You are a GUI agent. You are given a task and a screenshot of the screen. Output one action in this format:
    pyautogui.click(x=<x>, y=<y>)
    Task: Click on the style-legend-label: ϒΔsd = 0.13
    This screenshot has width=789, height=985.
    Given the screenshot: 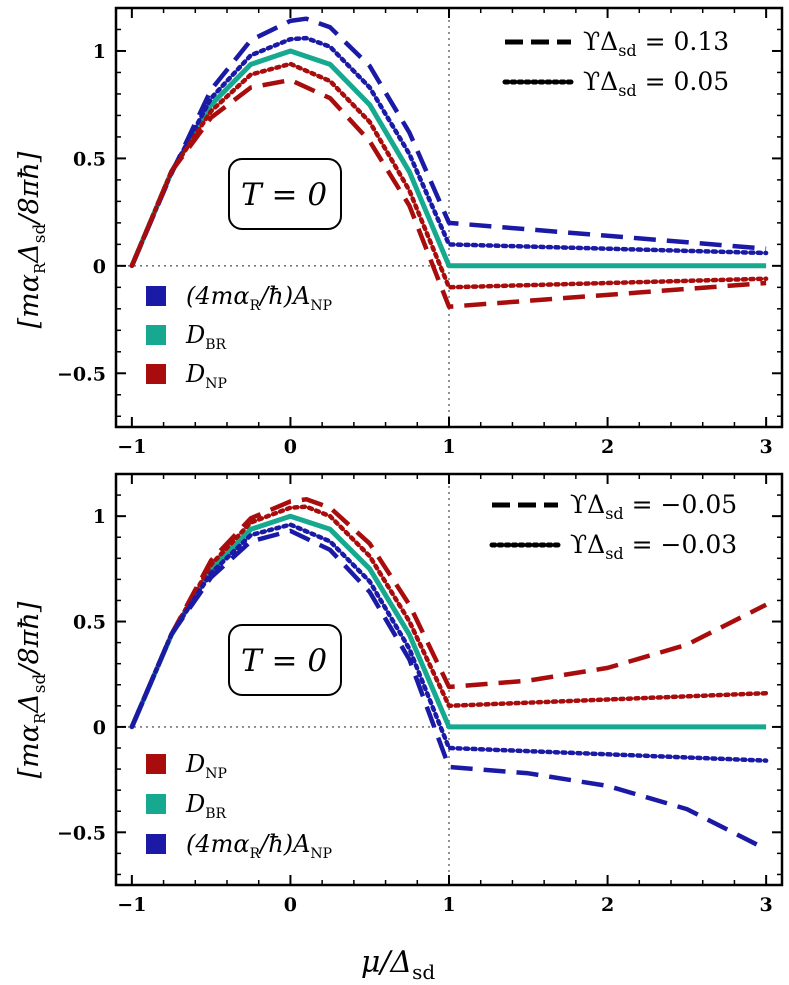 What is the action you would take?
    pyautogui.click(x=656, y=43)
    